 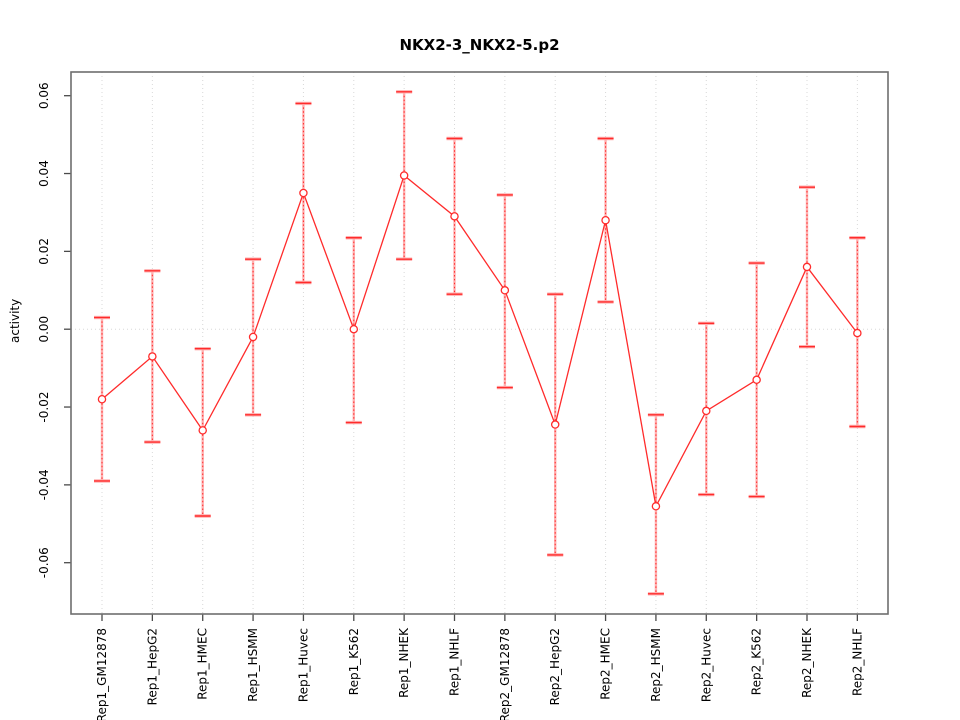 I want to click on x-tick-label: Rep1_K562, so click(x=354, y=661).